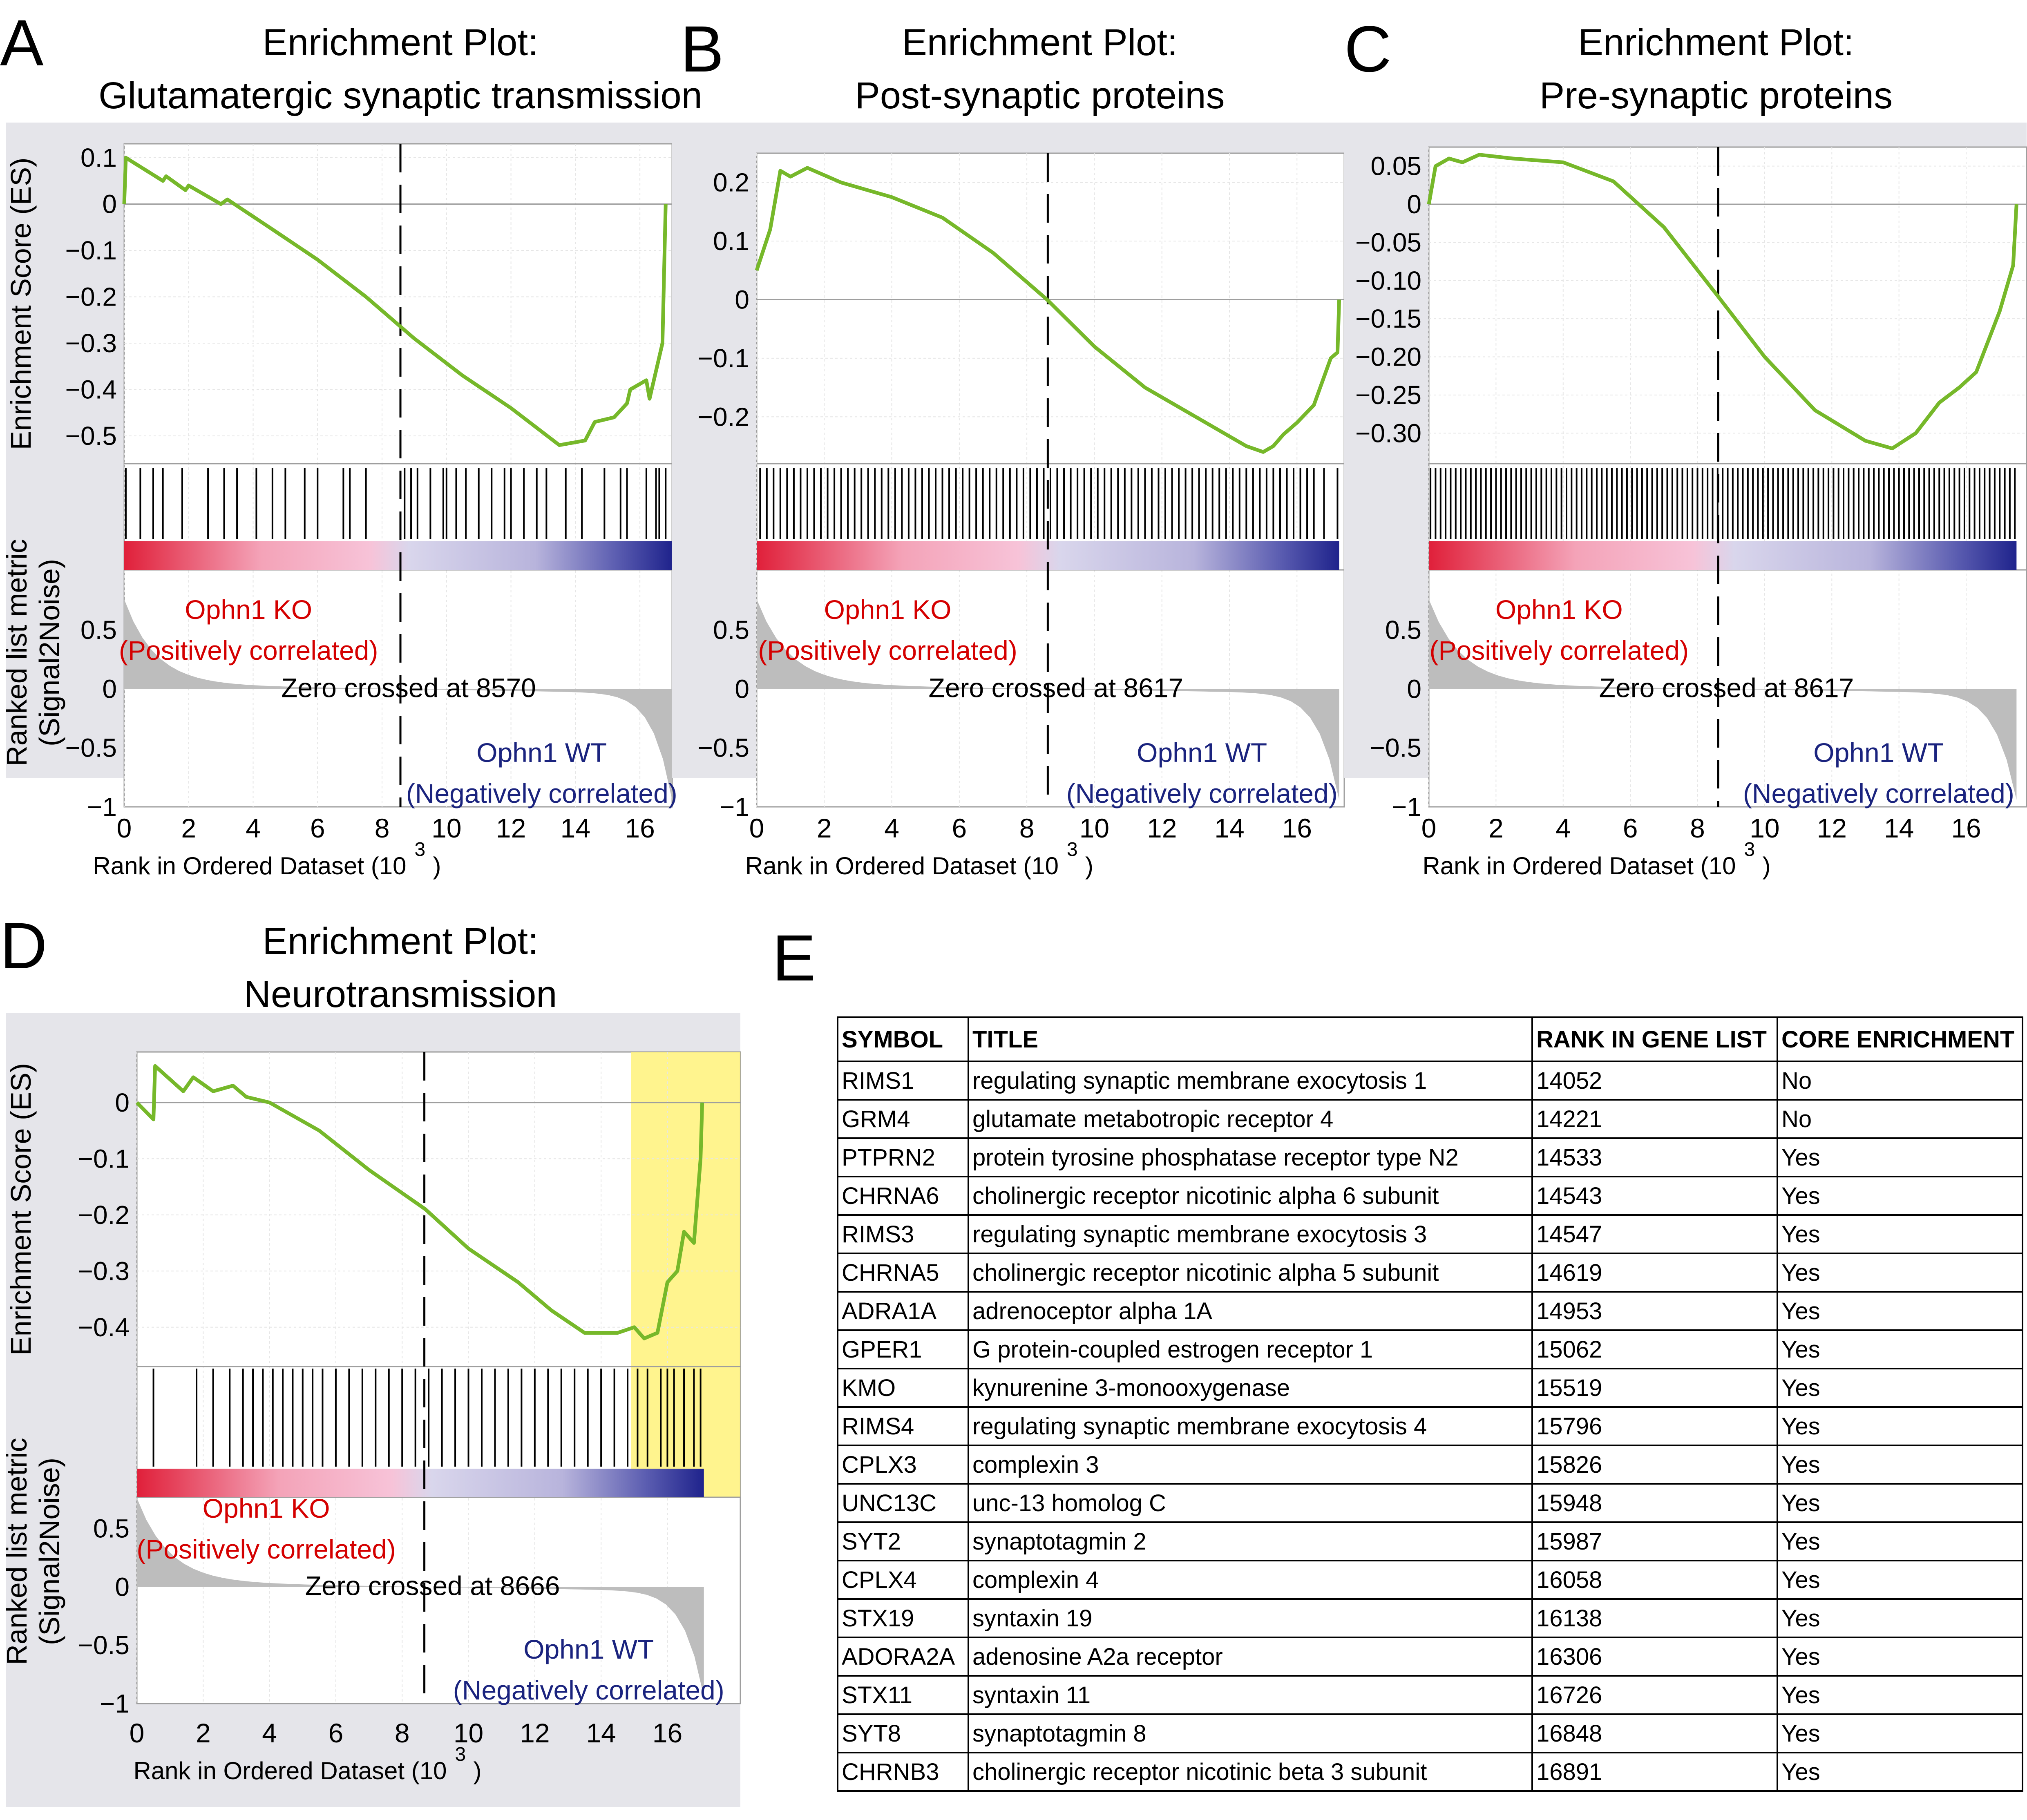 The image size is (2027, 1820). I want to click on table-row: CPLX4 complexin 4 16058 Yes, so click(1430, 1580).